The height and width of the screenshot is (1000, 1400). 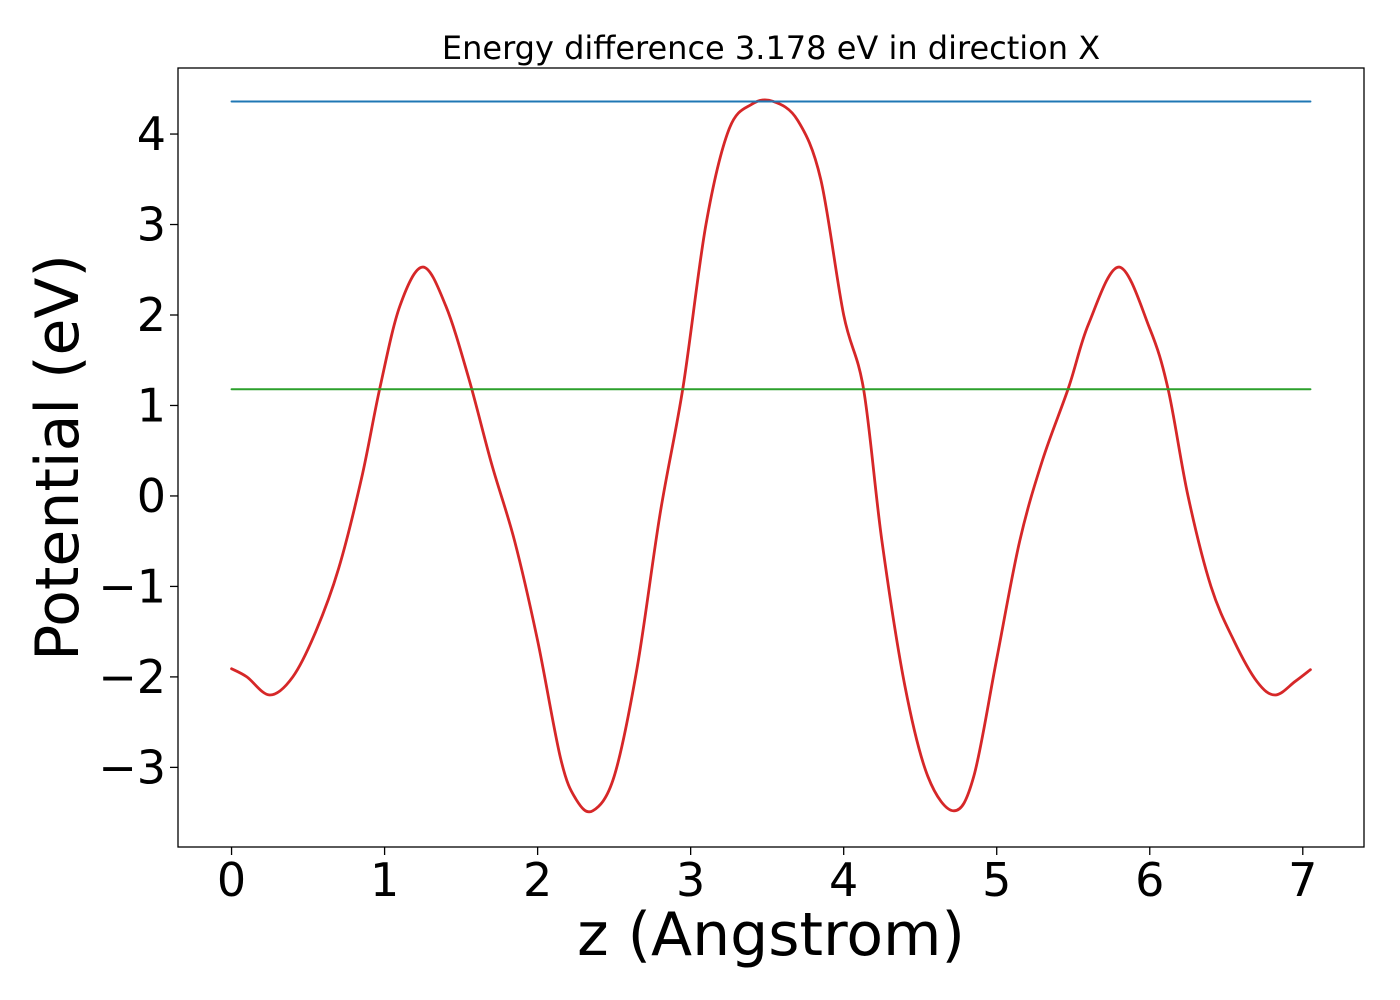 I want to click on x-tick-label: 3, so click(x=690, y=880).